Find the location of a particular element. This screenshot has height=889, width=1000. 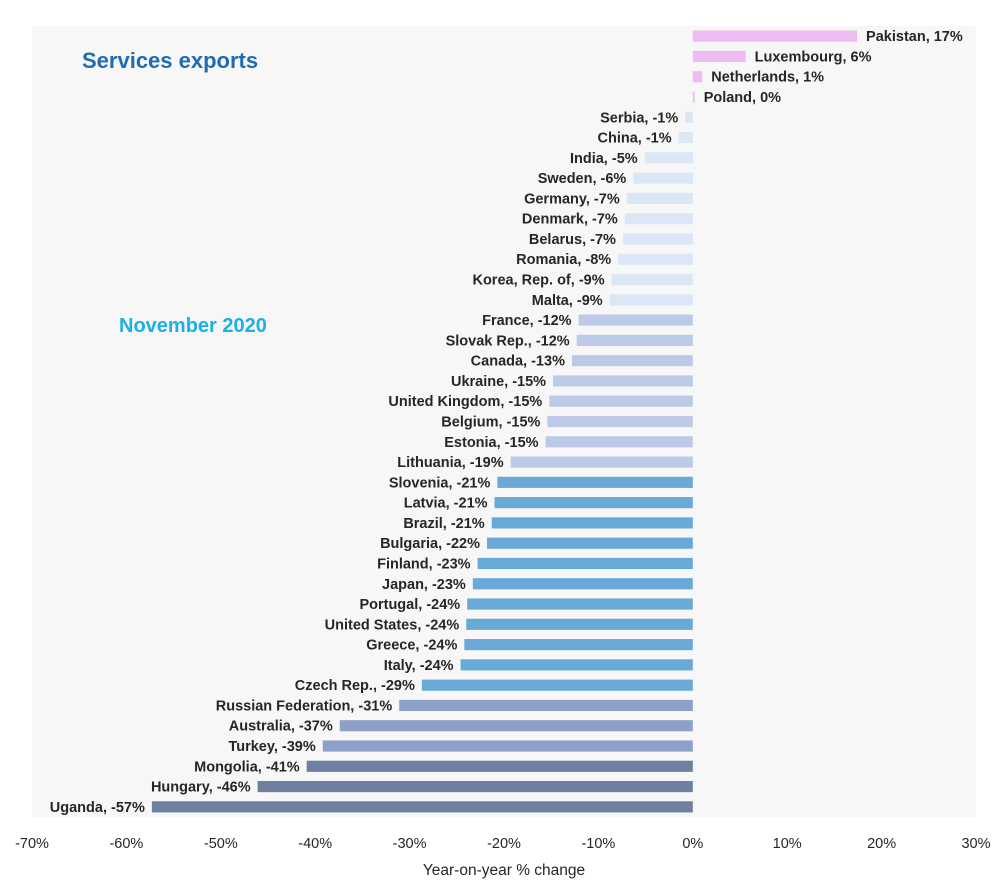

bar-data-label: Pakistan, 17% is located at coordinates (914, 37).